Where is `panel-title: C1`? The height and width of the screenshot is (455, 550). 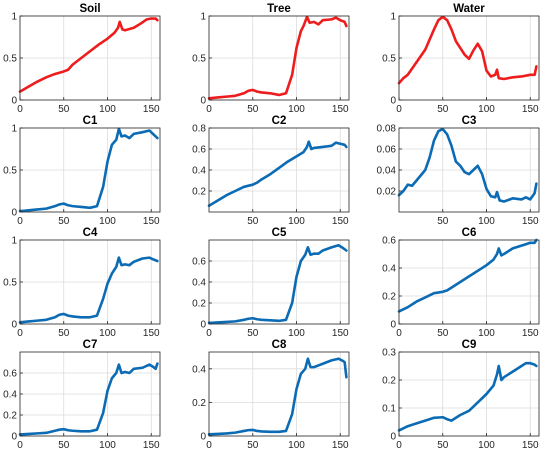 panel-title: C1 is located at coordinates (90, 121).